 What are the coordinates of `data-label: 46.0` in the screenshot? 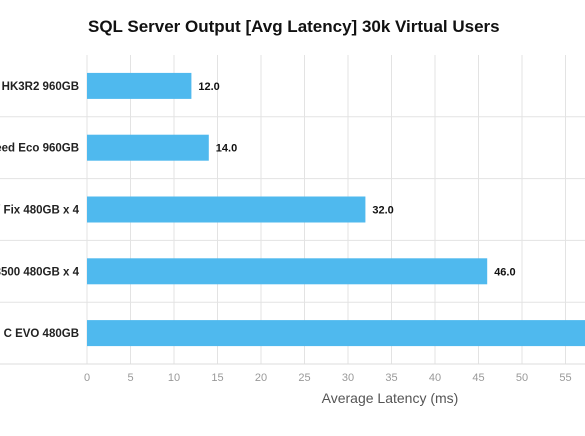 It's located at (504, 272).